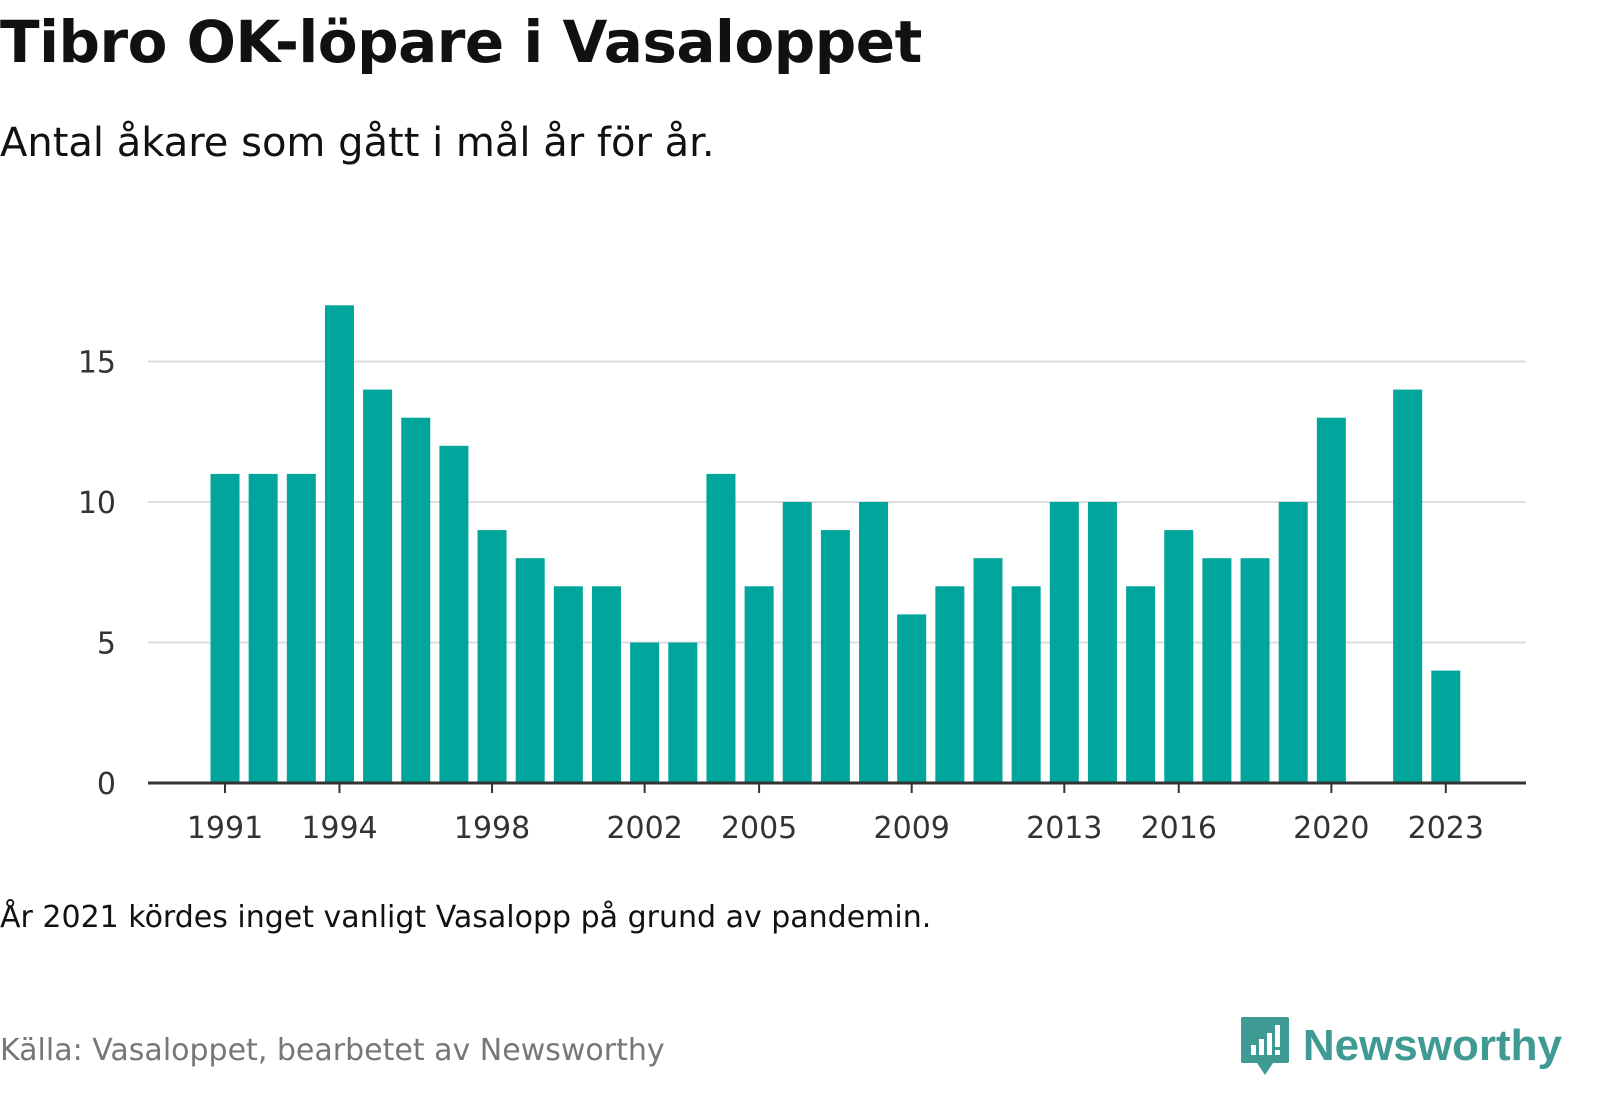 This screenshot has height=1100, width=1600. Describe the element at coordinates (568, 684) in the screenshot. I see `bar-2000` at that location.